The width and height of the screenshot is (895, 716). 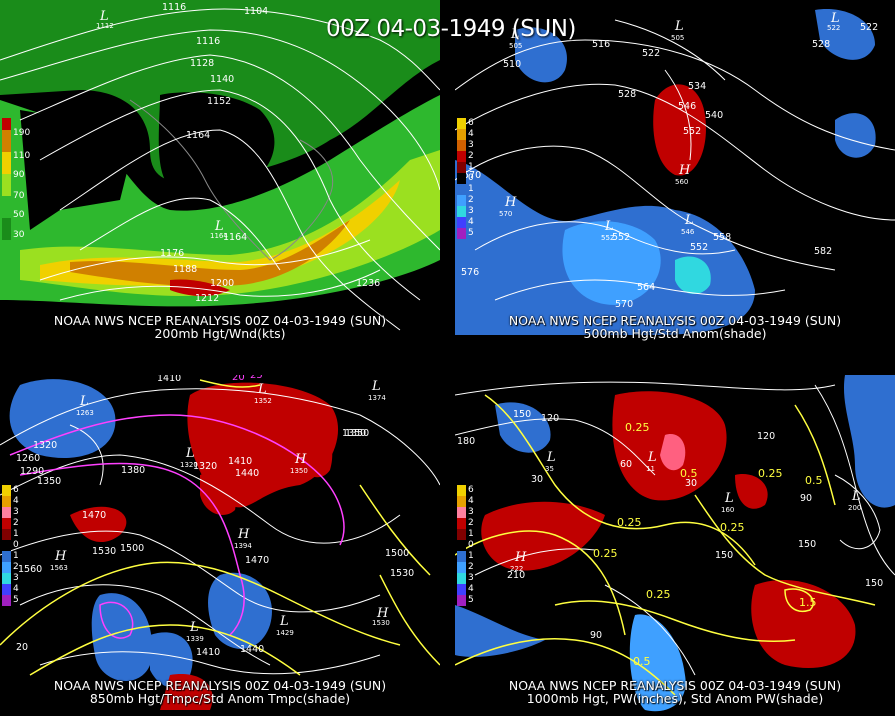 I want to click on pressure-center-value: 160, so click(x=727, y=510).